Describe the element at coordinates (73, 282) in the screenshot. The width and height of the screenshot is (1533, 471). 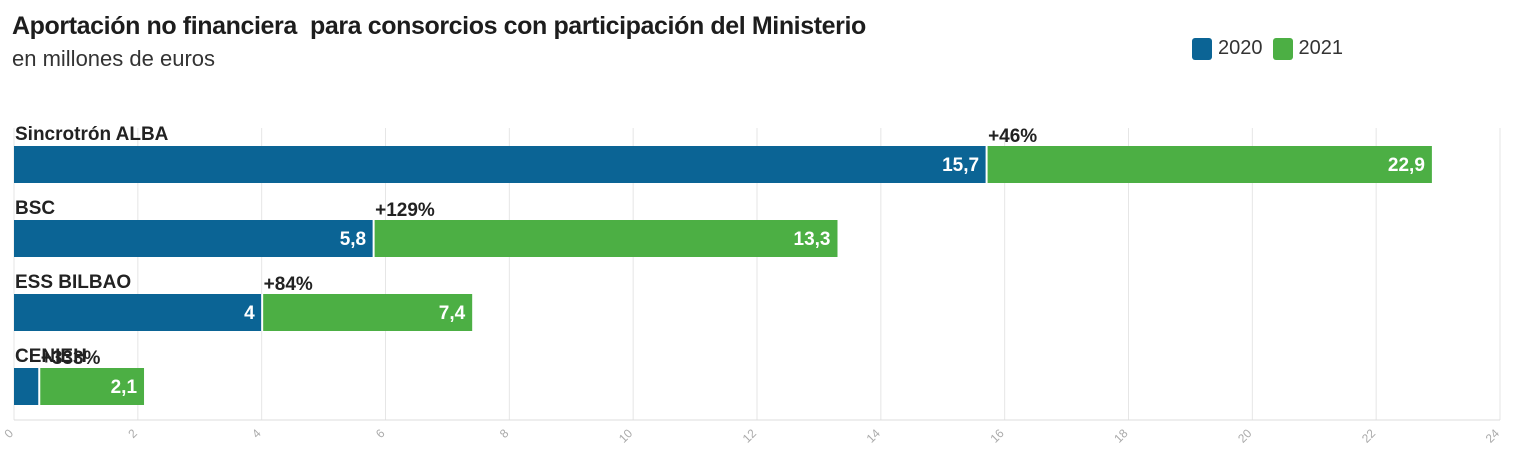
I see `category-label-2: ESS BILBAO` at that location.